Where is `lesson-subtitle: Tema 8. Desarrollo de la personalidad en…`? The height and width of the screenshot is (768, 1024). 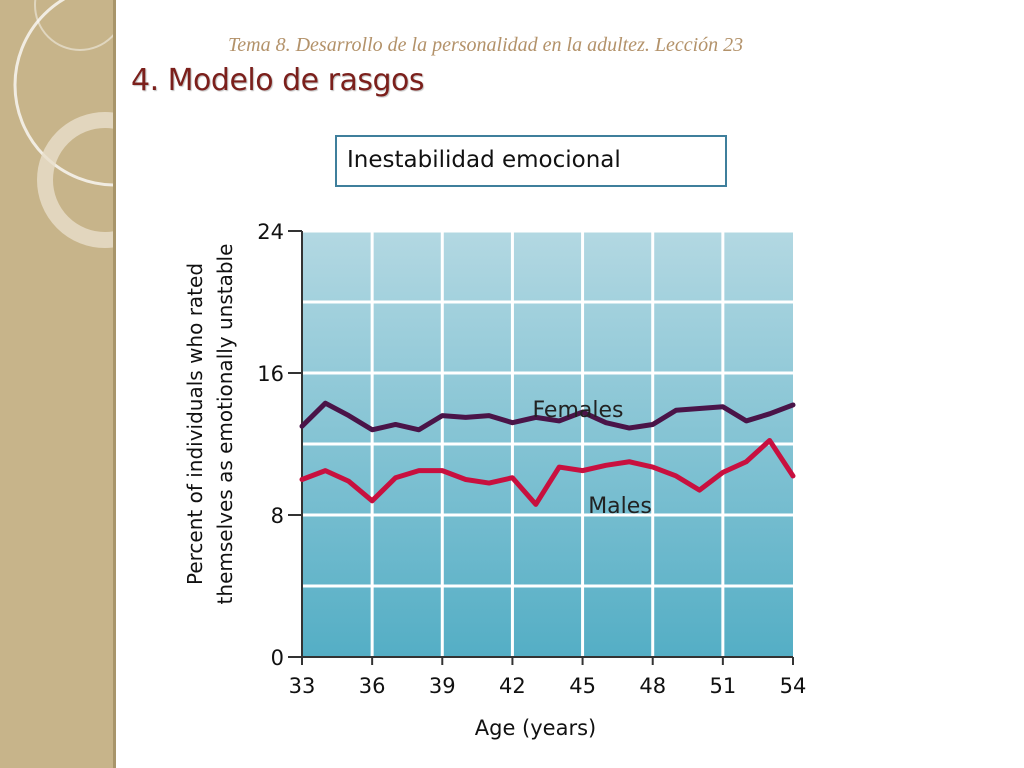
lesson-subtitle: Tema 8. Desarrollo de la personalidad en… is located at coordinates (486, 45).